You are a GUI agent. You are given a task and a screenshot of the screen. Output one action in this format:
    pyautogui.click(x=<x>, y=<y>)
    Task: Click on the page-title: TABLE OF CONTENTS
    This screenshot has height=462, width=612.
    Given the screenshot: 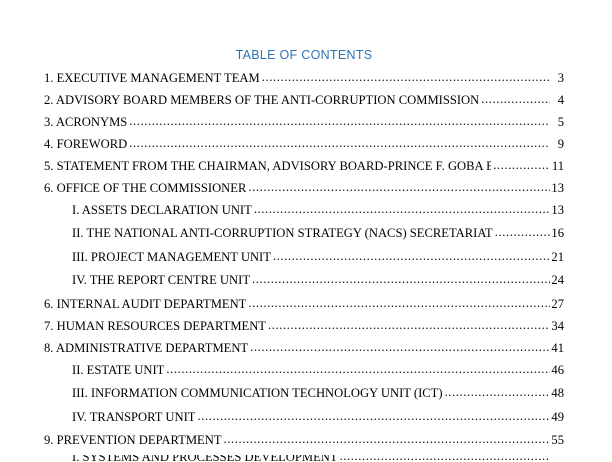 What is the action you would take?
    pyautogui.click(x=304, y=55)
    